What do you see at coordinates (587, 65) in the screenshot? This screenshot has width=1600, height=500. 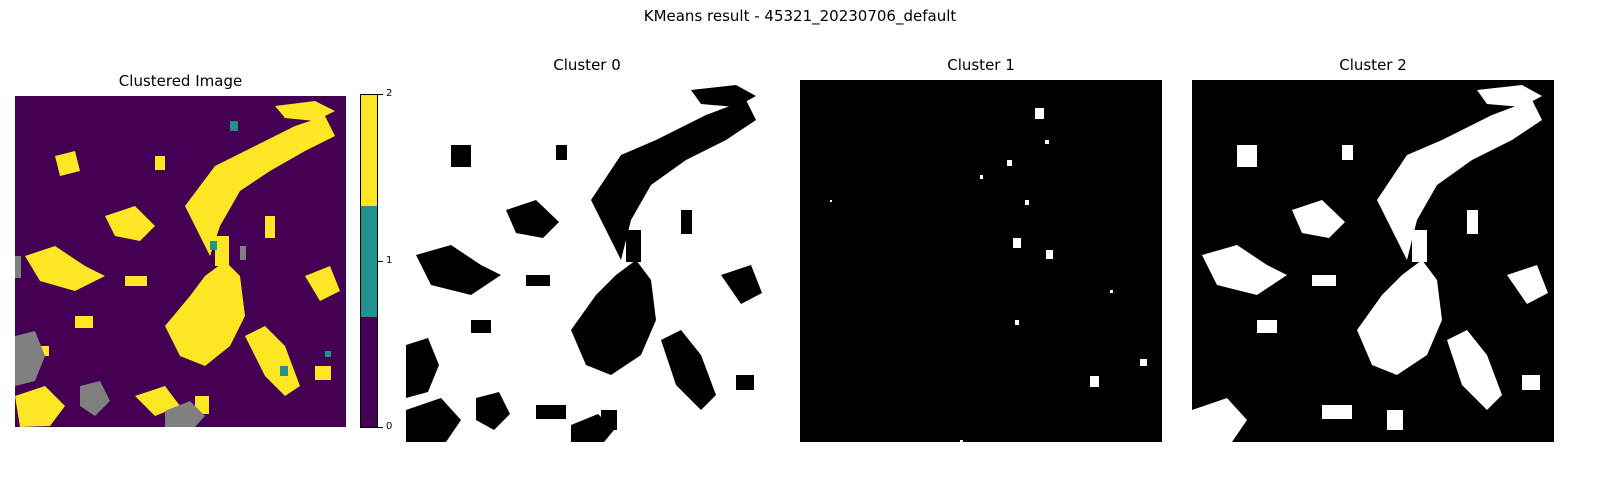 I see `cluster-0-title: Cluster 0` at bounding box center [587, 65].